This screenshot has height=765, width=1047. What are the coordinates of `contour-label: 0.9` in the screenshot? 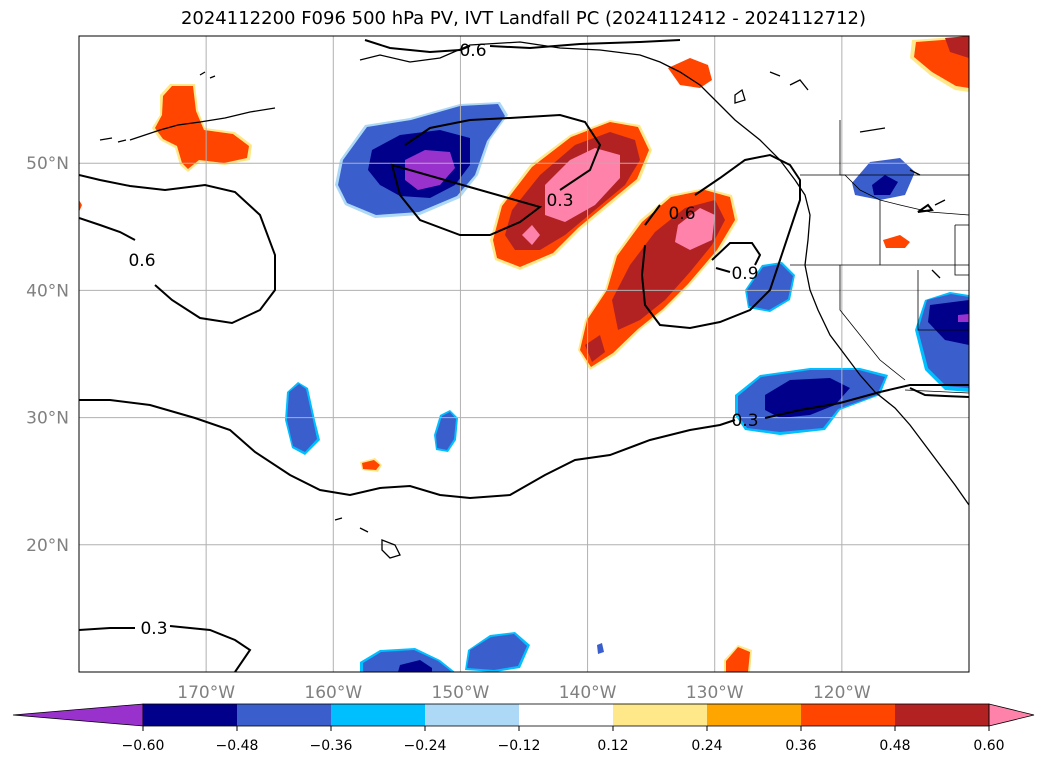 It's located at (744, 274).